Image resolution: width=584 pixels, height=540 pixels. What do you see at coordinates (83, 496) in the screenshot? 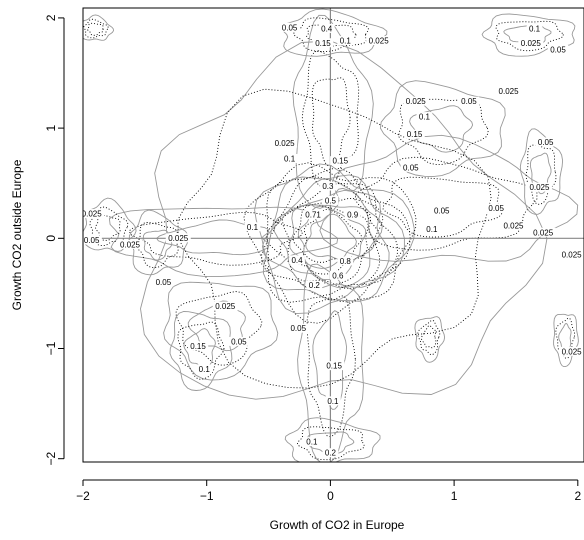
I see `x-tick-label: −2` at bounding box center [83, 496].